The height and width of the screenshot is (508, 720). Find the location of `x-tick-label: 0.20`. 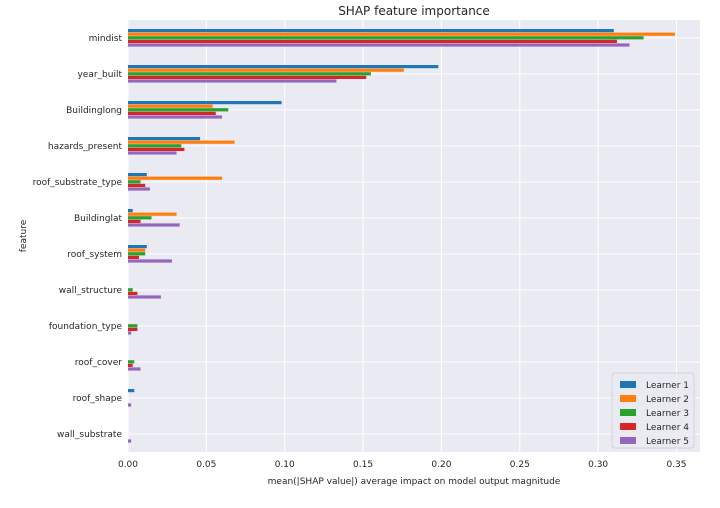

x-tick-label: 0.20 is located at coordinates (441, 465).